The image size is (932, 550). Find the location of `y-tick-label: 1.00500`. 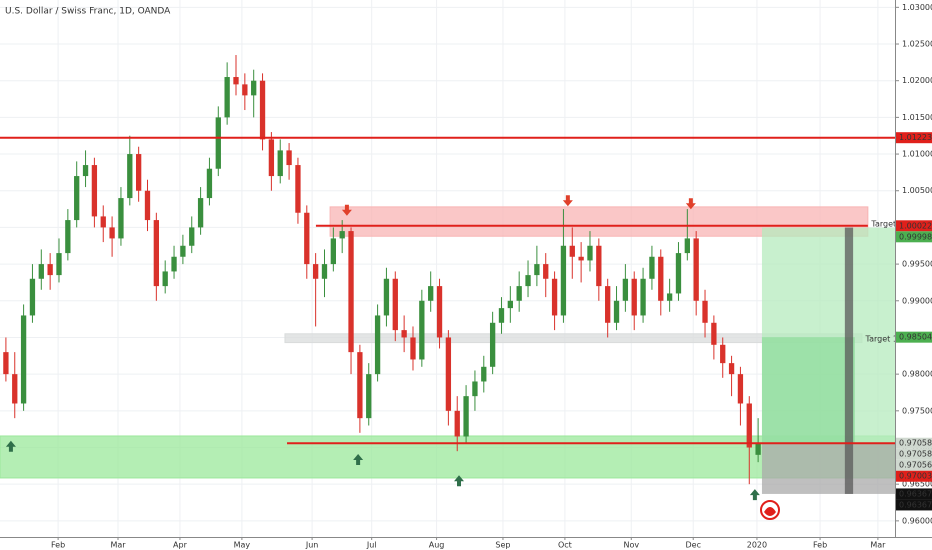

y-tick-label: 1.00500 is located at coordinates (917, 190).